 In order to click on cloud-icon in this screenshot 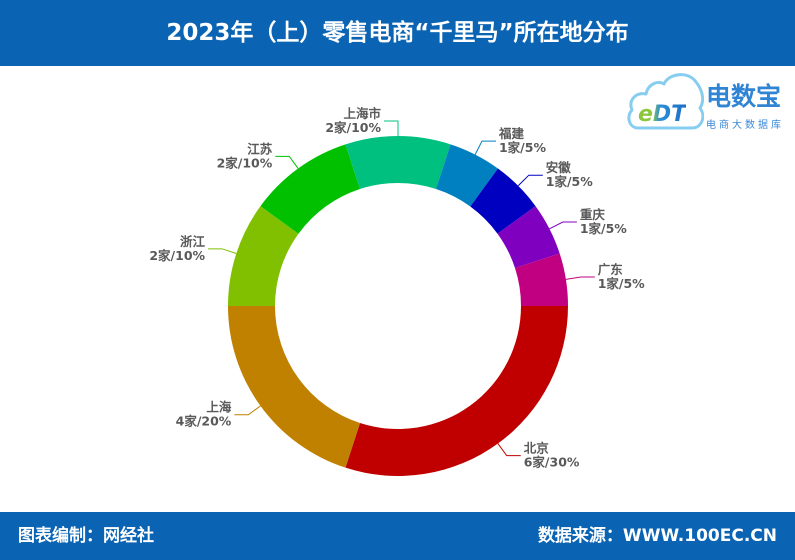, I will do `click(665, 101)`.